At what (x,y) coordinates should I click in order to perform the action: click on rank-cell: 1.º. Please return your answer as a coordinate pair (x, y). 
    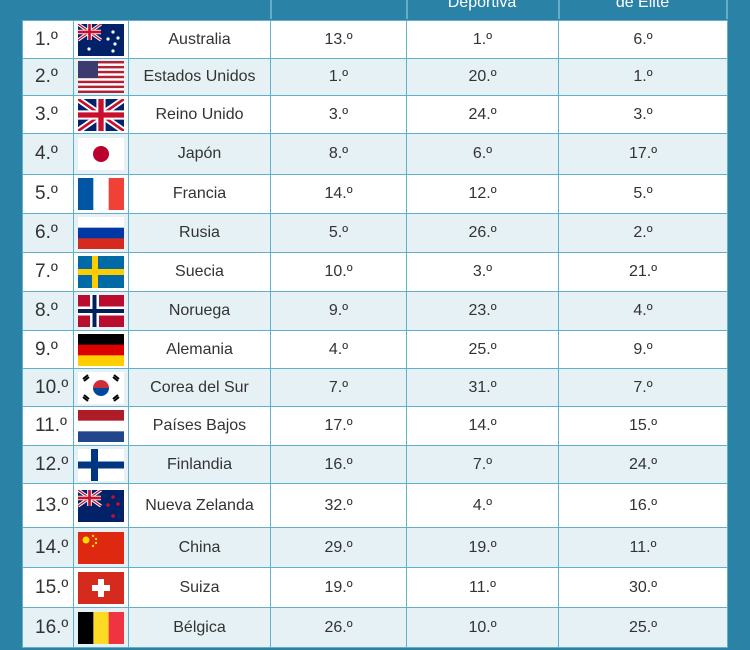
    Looking at the image, I should click on (48, 39).